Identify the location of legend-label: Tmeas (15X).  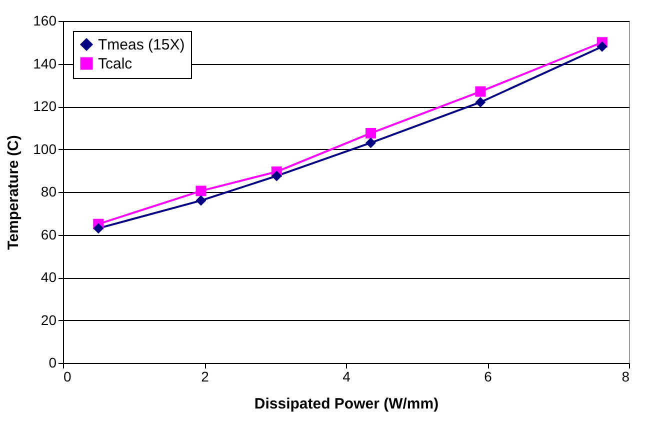
(141, 45).